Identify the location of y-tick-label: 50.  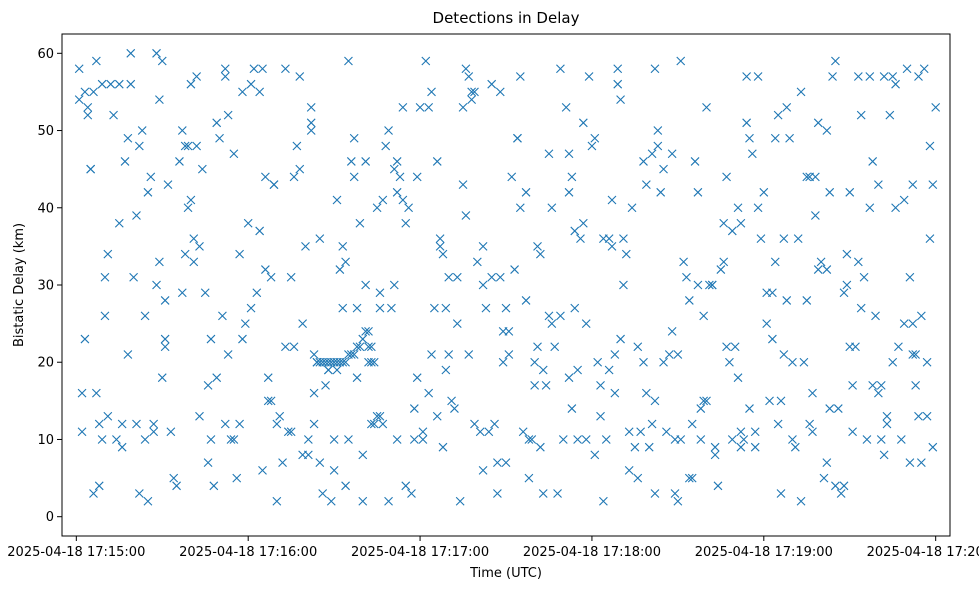
(45, 131).